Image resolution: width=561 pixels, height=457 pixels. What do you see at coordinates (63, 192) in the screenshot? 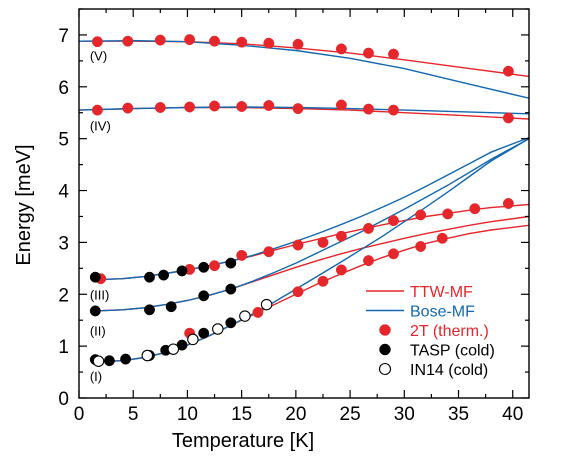
I see `y-tick-label-4: 4` at bounding box center [63, 192].